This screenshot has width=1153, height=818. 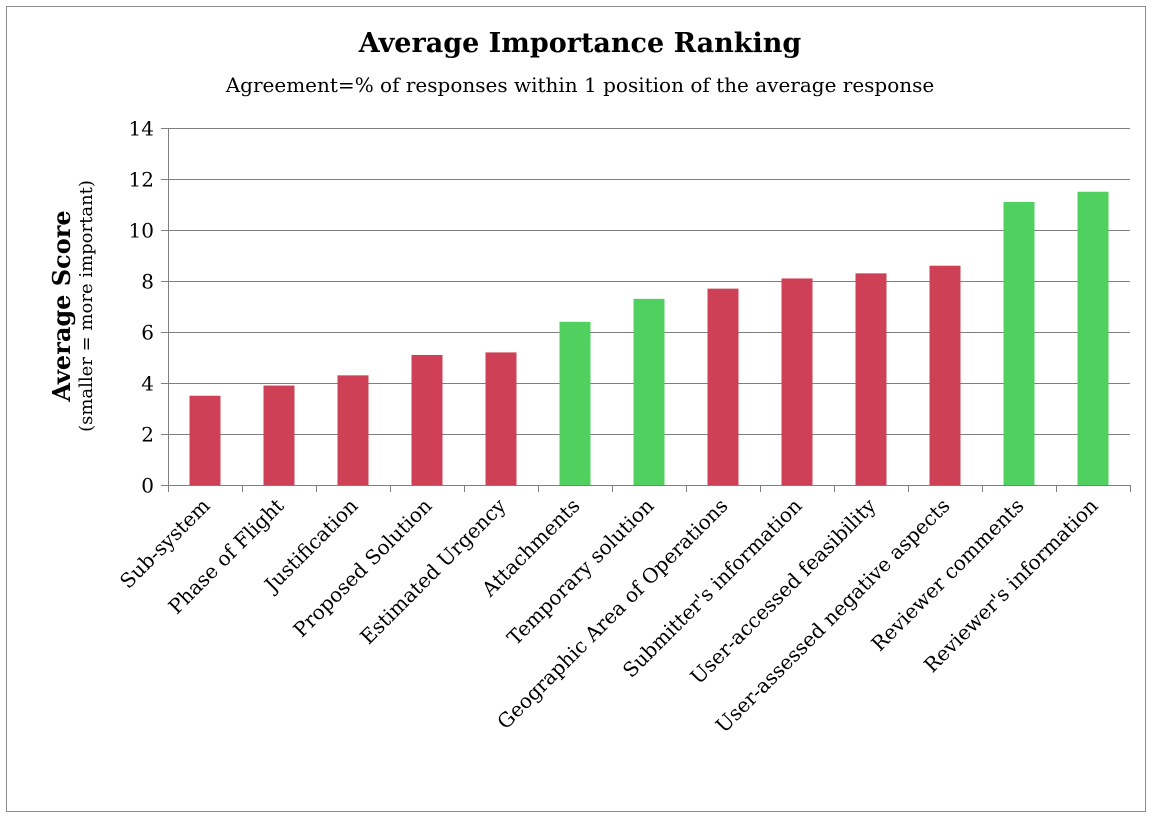 I want to click on y-tick-labels: 0 2 4 6 8 10 12 14, so click(x=141, y=307).